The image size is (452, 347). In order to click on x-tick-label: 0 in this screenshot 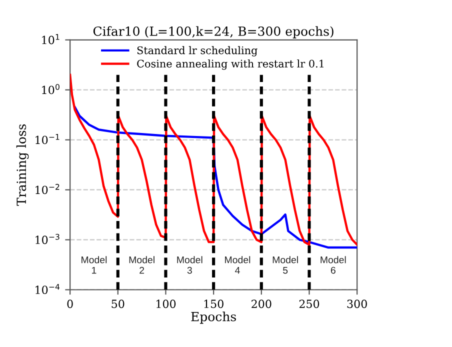, I will do `click(70, 304)`.